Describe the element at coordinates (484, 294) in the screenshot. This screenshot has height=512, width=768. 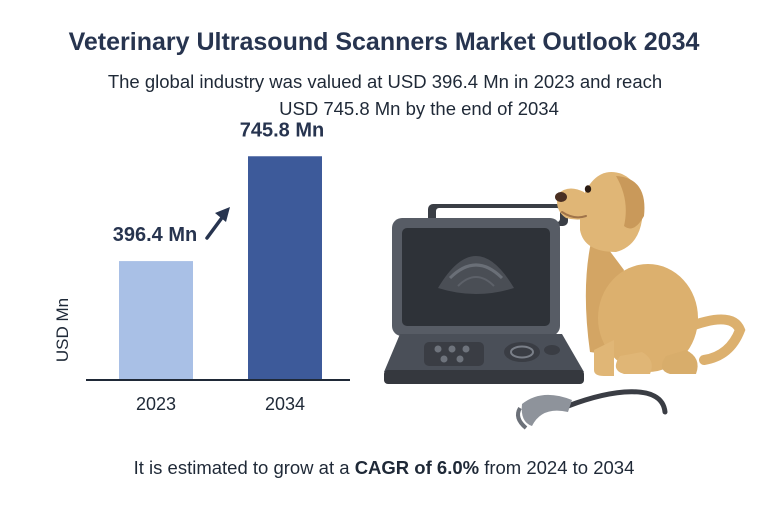
I see `ultrasound-scanner-icon` at that location.